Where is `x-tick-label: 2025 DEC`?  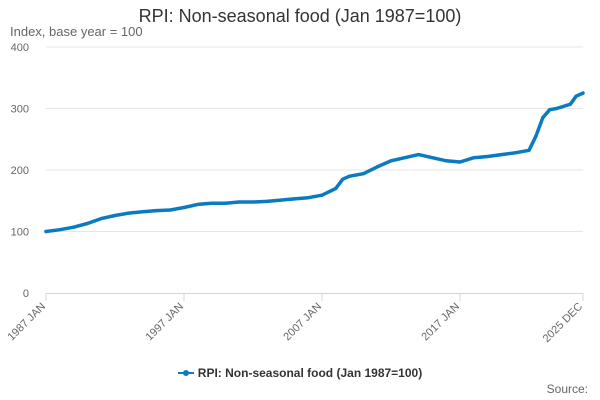 x-tick-label: 2025 DEC is located at coordinates (563, 323).